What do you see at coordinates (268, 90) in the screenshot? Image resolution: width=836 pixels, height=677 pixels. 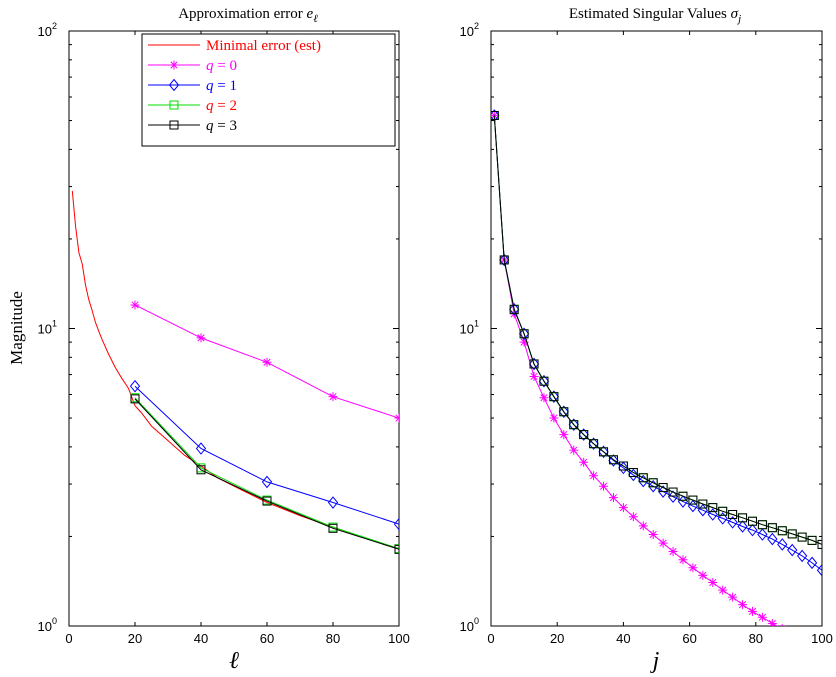 I see `legend: Minimal error (est) q = 0 q = 1 q = 2 q = 3` at bounding box center [268, 90].